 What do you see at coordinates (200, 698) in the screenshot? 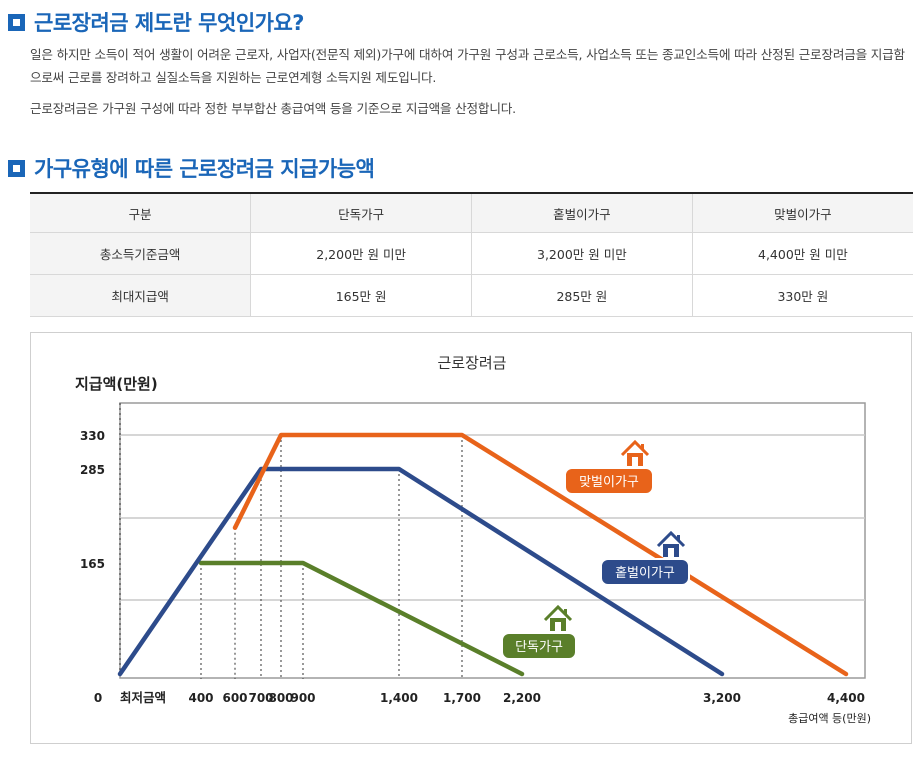
I see `x-tick-label: 400` at bounding box center [200, 698].